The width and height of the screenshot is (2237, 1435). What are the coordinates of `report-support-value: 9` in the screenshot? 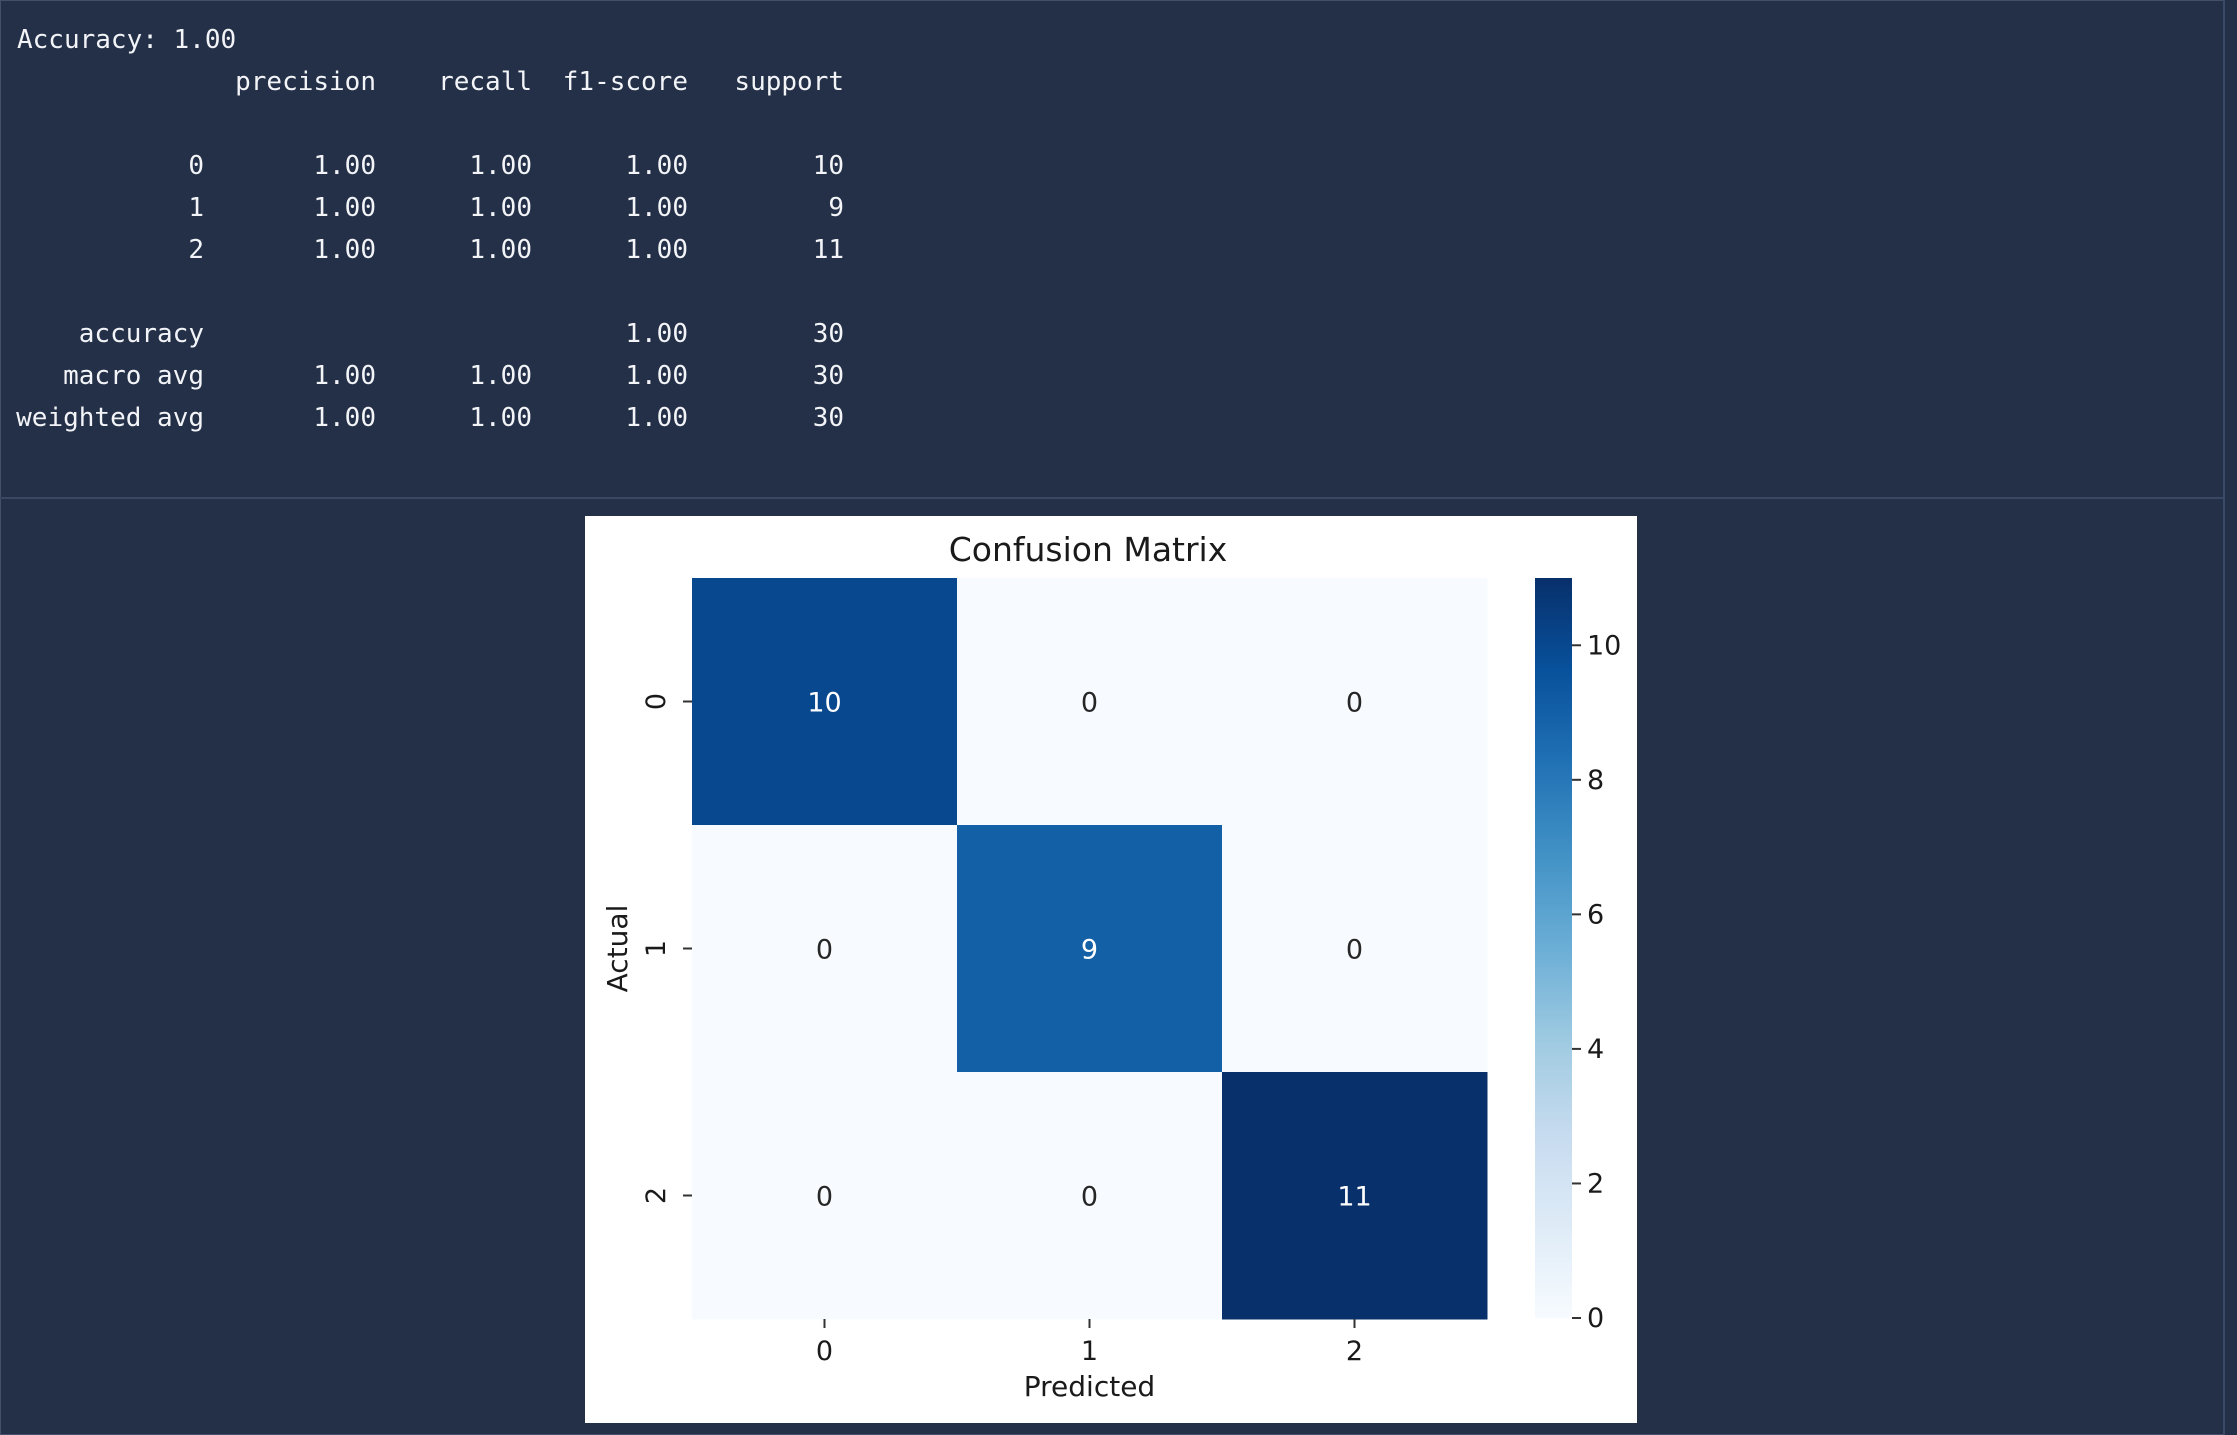 It's located at (836, 208).